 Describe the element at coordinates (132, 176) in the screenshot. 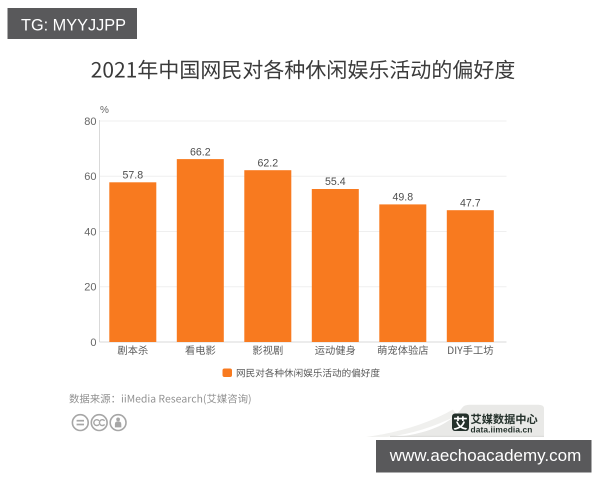

I see `svg-text: 57.8` at that location.